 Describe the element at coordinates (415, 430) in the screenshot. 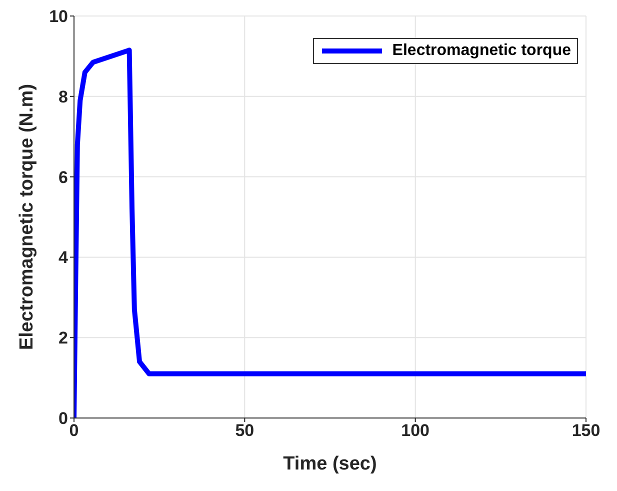

I see `x-tick-label: 100` at that location.